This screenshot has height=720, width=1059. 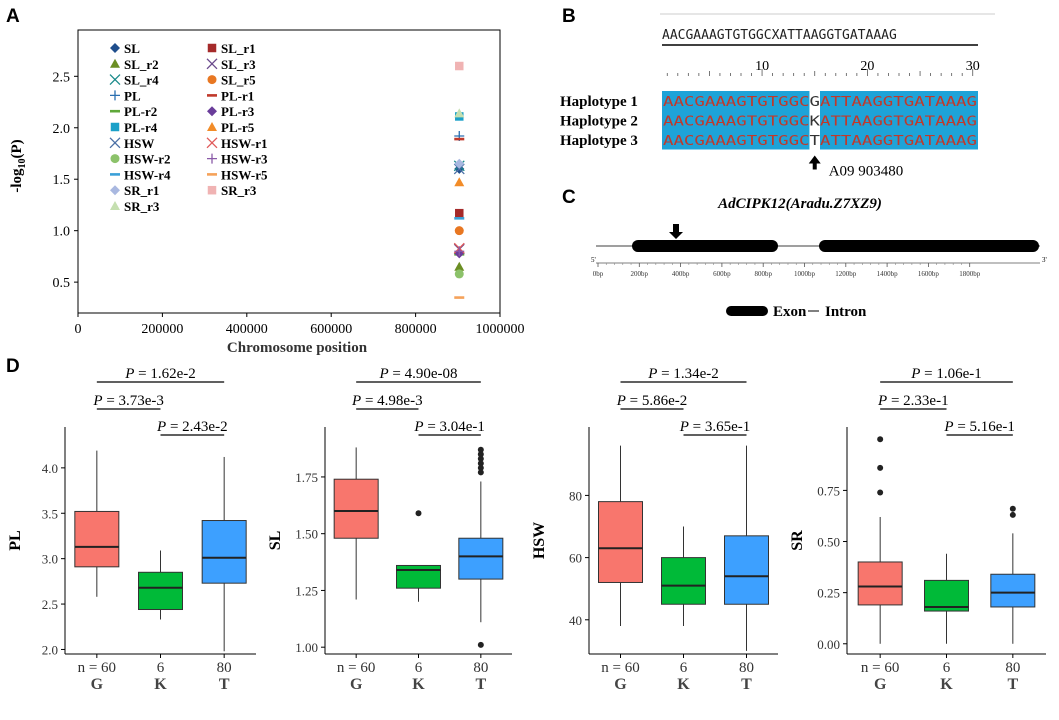 I want to click on n-label: 80, so click(x=480, y=668).